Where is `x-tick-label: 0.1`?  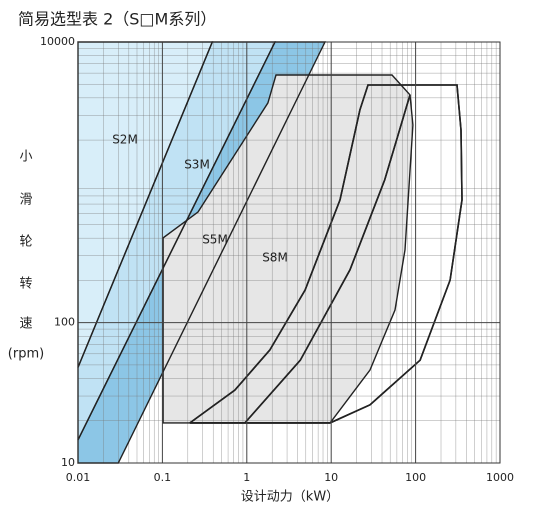 x-tick-label: 0.1 is located at coordinates (163, 477).